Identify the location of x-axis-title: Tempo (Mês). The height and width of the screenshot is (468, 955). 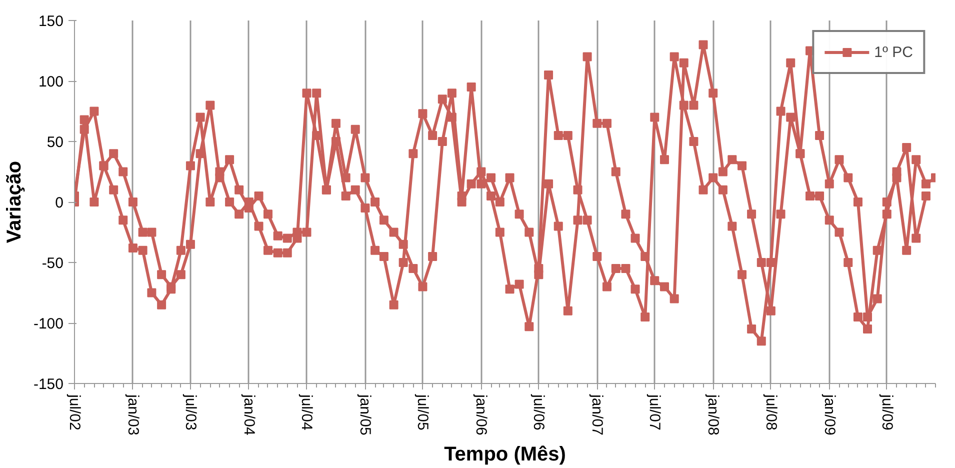
(505, 454).